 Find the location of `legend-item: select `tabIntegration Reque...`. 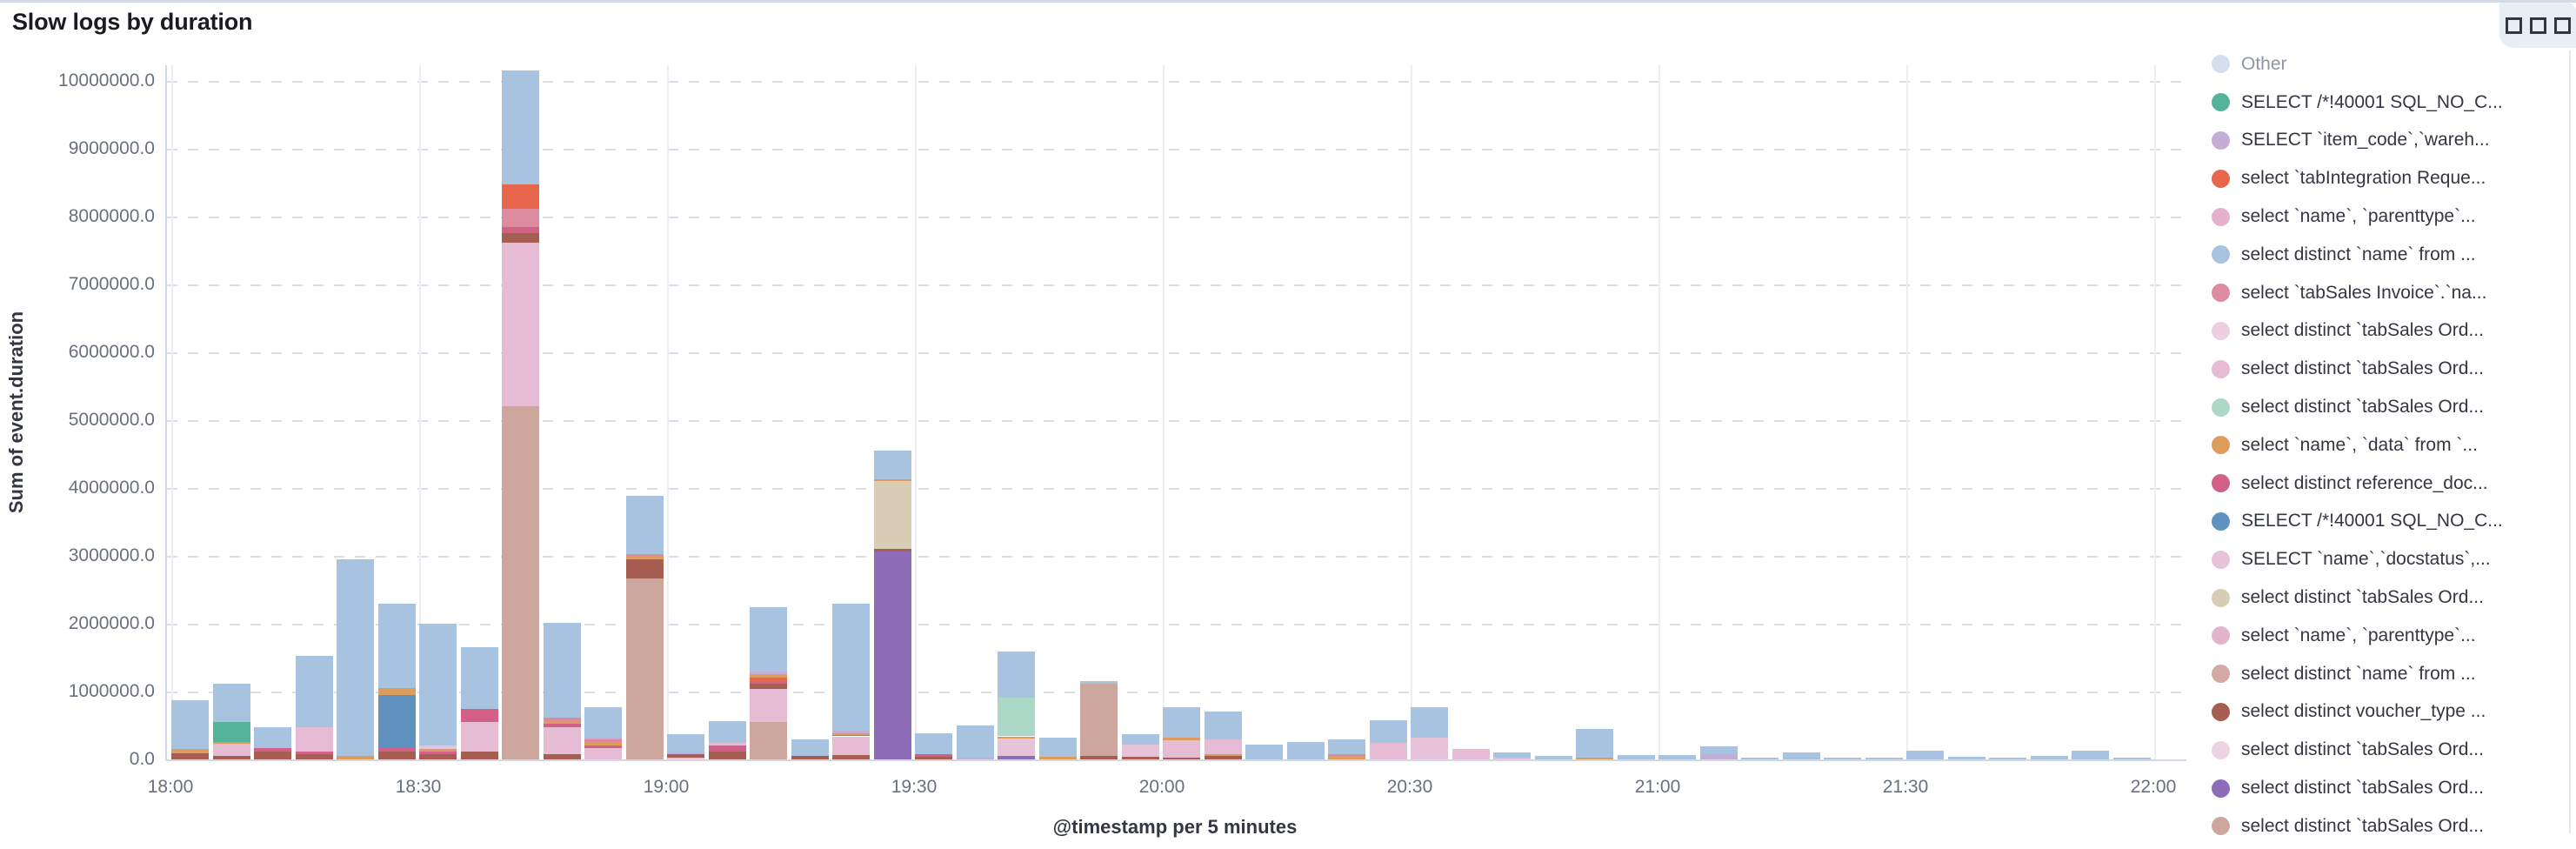

legend-item: select `tabIntegration Reque... is located at coordinates (2390, 178).